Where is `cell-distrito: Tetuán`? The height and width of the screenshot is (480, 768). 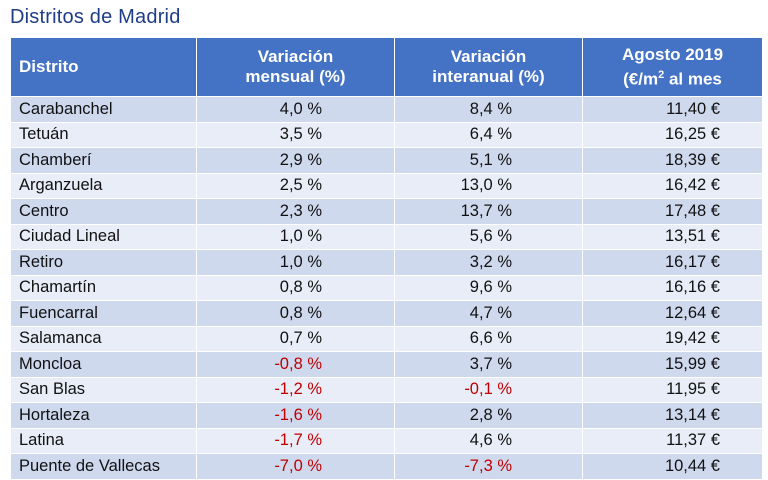 cell-distrito: Tetuán is located at coordinates (103, 134).